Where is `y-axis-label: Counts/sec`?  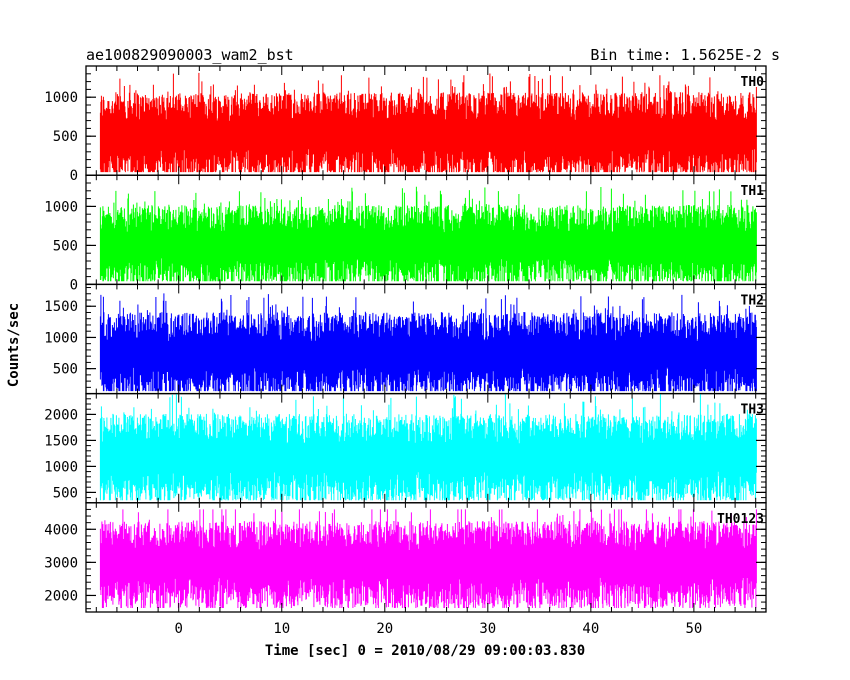
y-axis-label: Counts/sec is located at coordinates (14, 345).